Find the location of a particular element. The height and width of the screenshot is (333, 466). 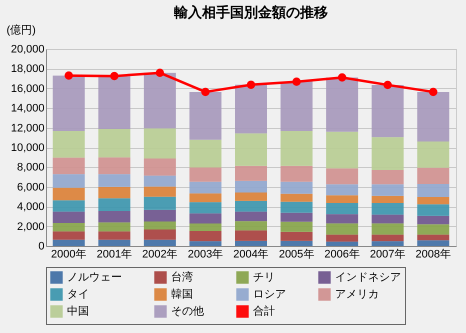

legend-label: チリ is located at coordinates (264, 278).